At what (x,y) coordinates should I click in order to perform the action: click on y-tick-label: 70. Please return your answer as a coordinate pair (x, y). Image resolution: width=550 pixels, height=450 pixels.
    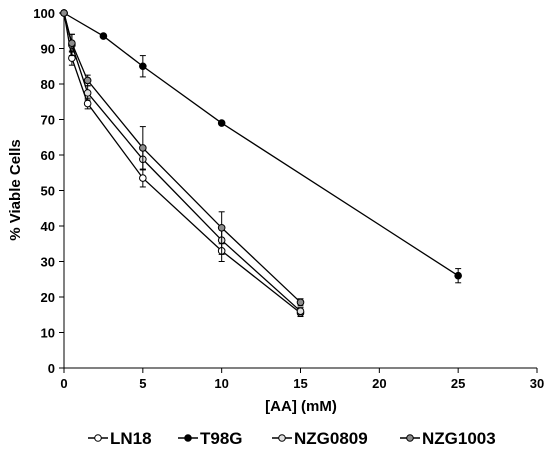
    Looking at the image, I should click on (48, 120).